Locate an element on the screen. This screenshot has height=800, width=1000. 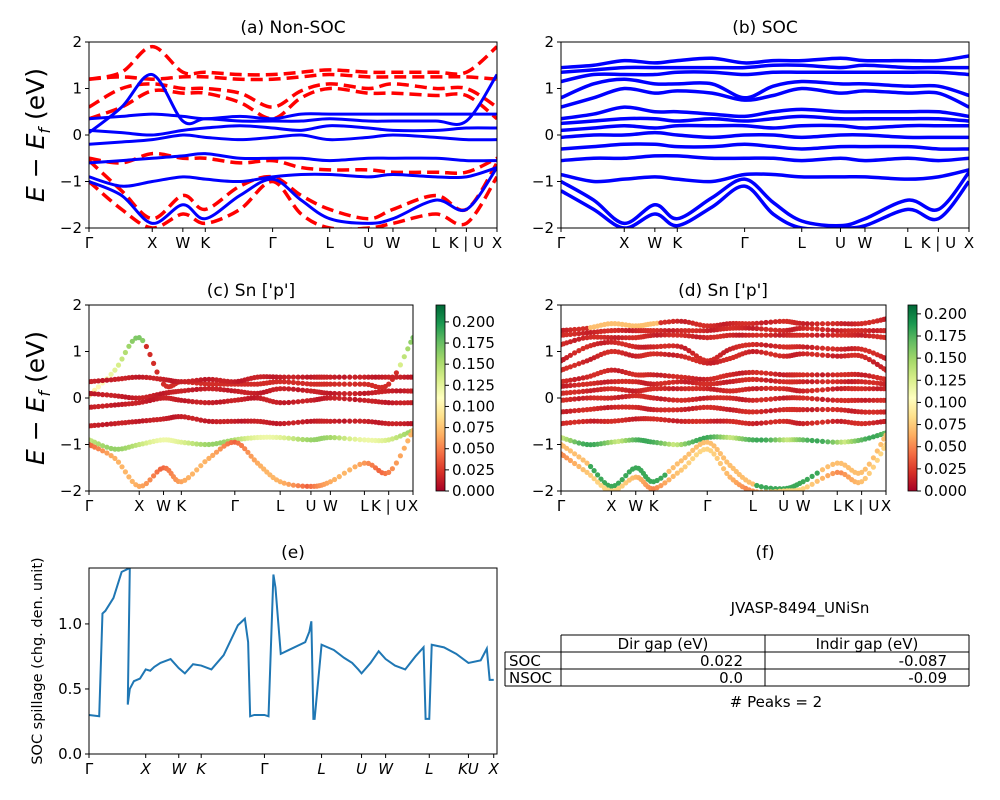
x-tick-label: L is located at coordinates (321, 769).